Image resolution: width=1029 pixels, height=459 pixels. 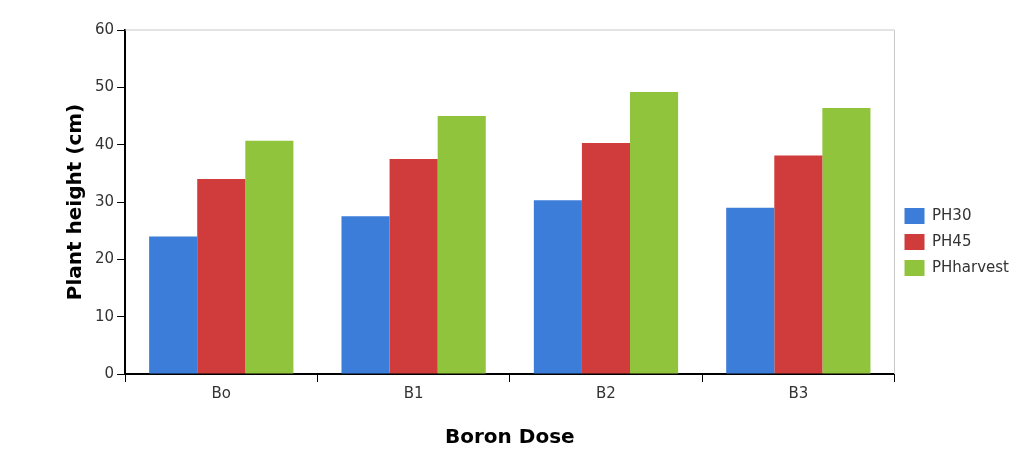 What do you see at coordinates (104, 200) in the screenshot?
I see `y-tick-label: 30` at bounding box center [104, 200].